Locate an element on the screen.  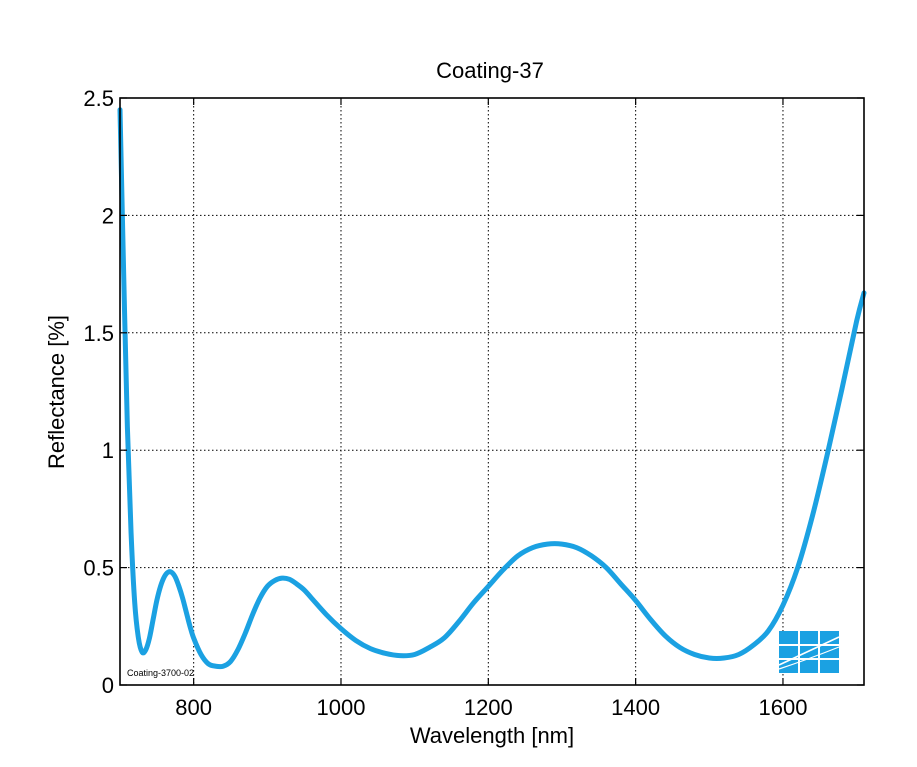
y-tick-label: 2 is located at coordinates (108, 215).